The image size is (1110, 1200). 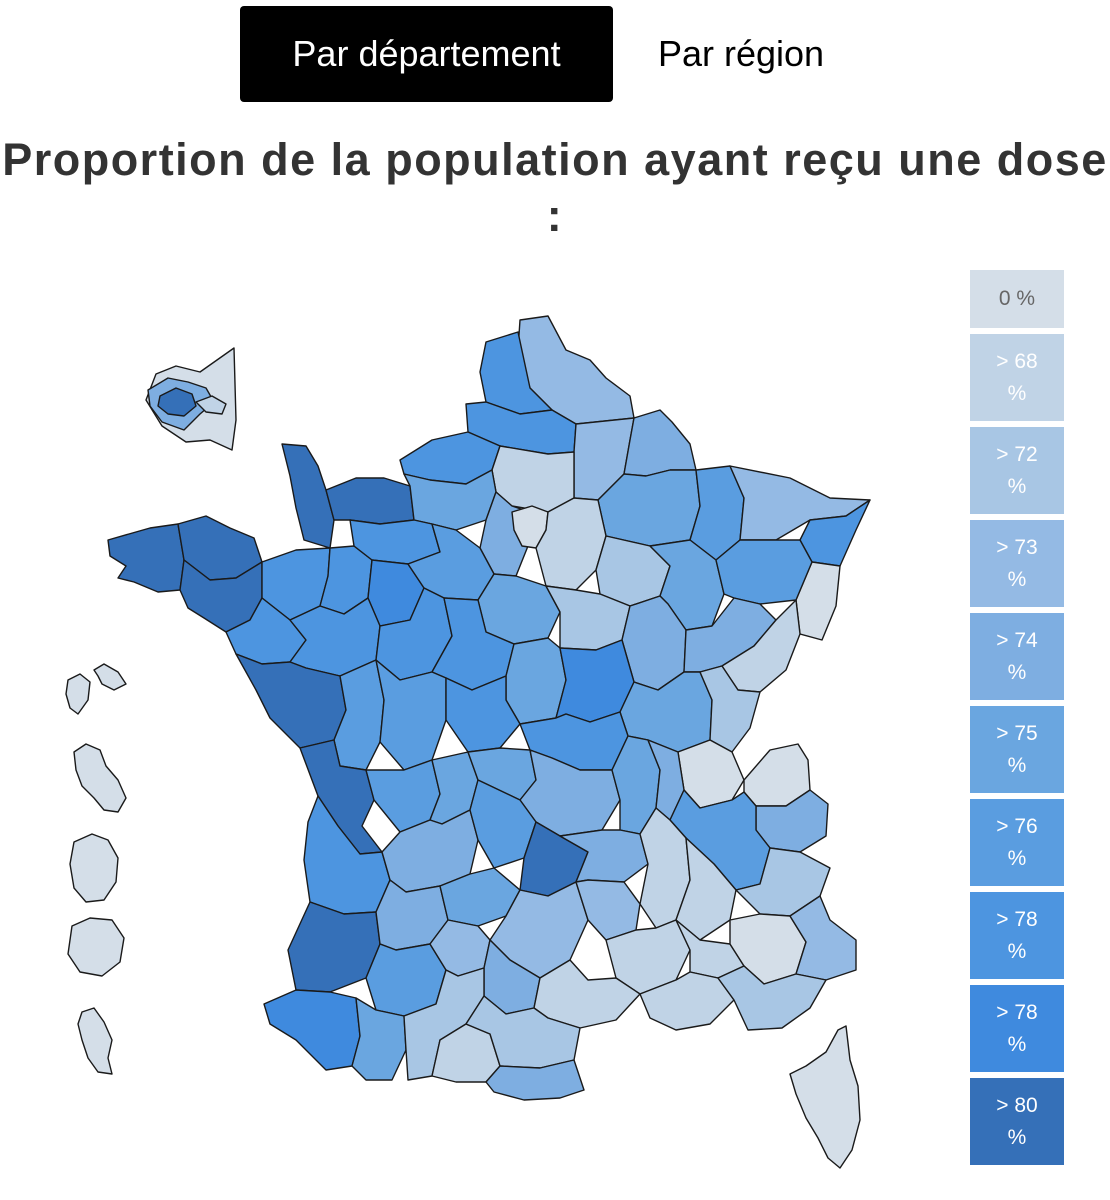 I want to click on region-ardennes, so click(x=660, y=443).